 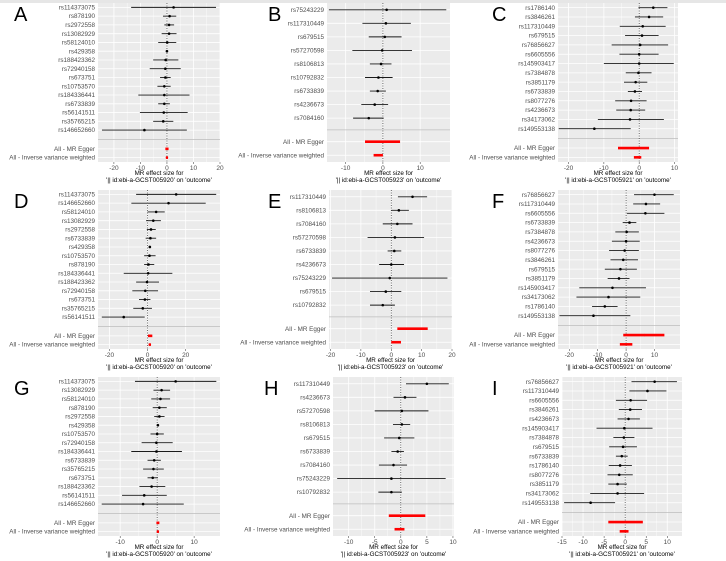 What do you see at coordinates (315, 465) in the screenshot?
I see `snp-label: rs7084160` at bounding box center [315, 465].